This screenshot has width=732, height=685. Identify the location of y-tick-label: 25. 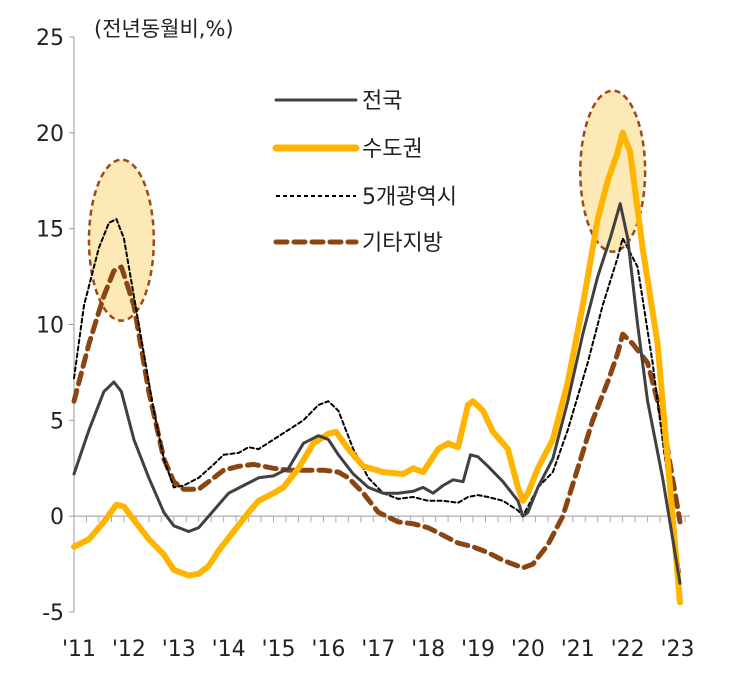
(50, 38).